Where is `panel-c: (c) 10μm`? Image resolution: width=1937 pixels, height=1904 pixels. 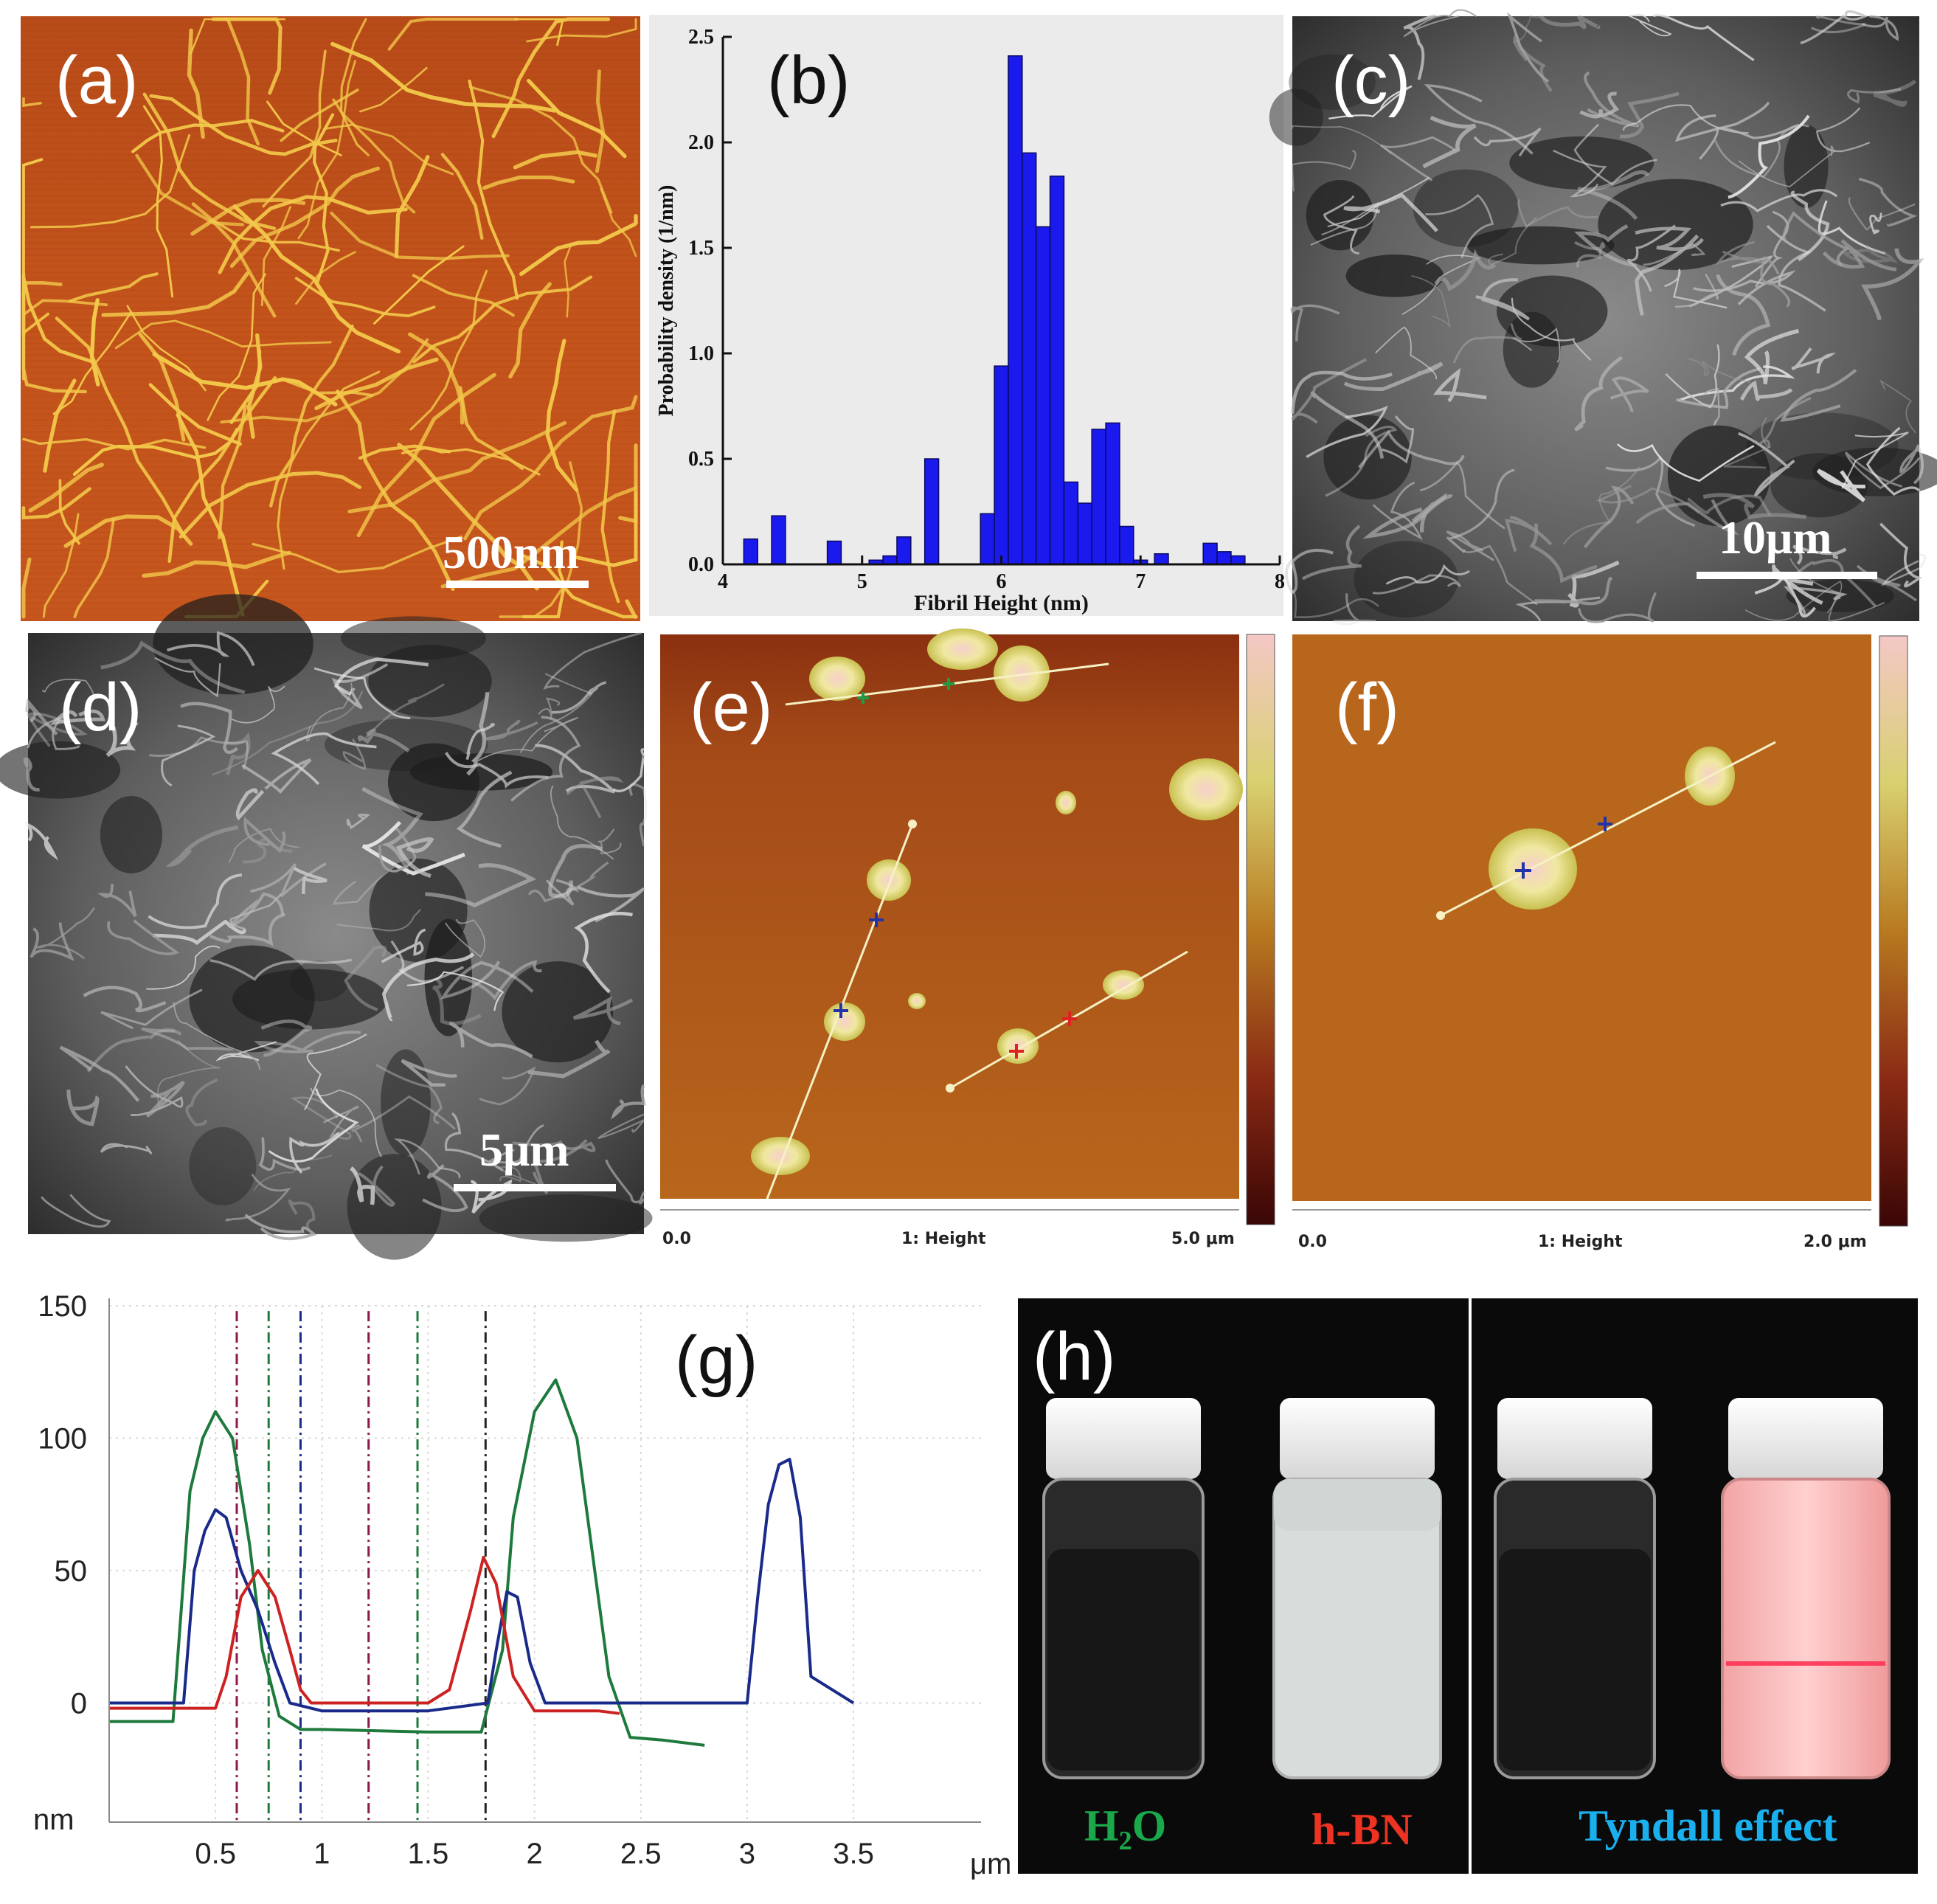 panel-c: (c) 10μm is located at coordinates (1603, 318).